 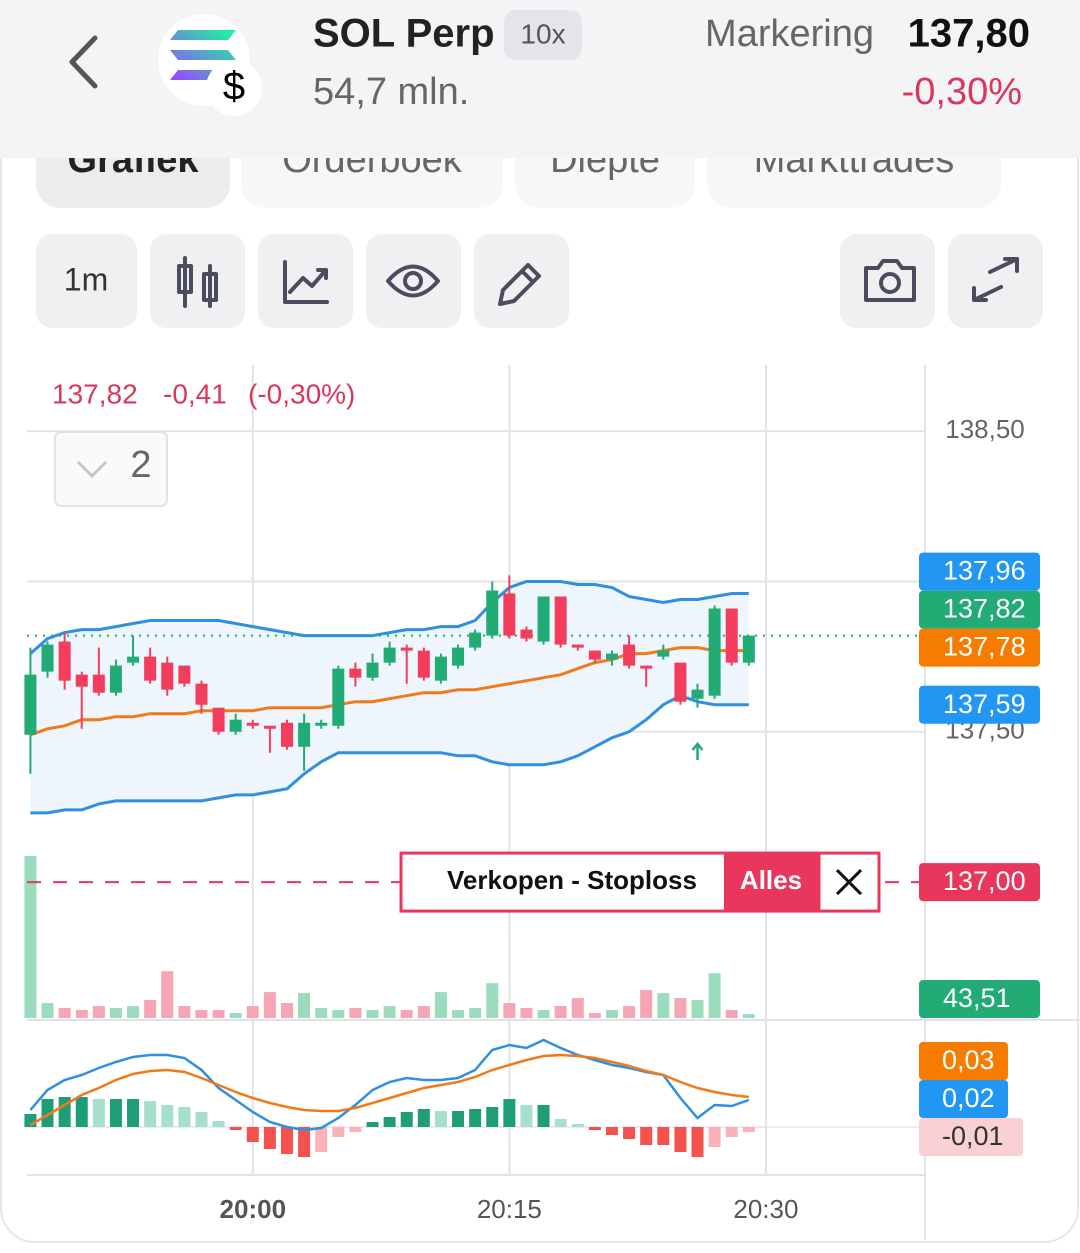 I want to click on legend-change-pct: (-0,30%), so click(x=301, y=393).